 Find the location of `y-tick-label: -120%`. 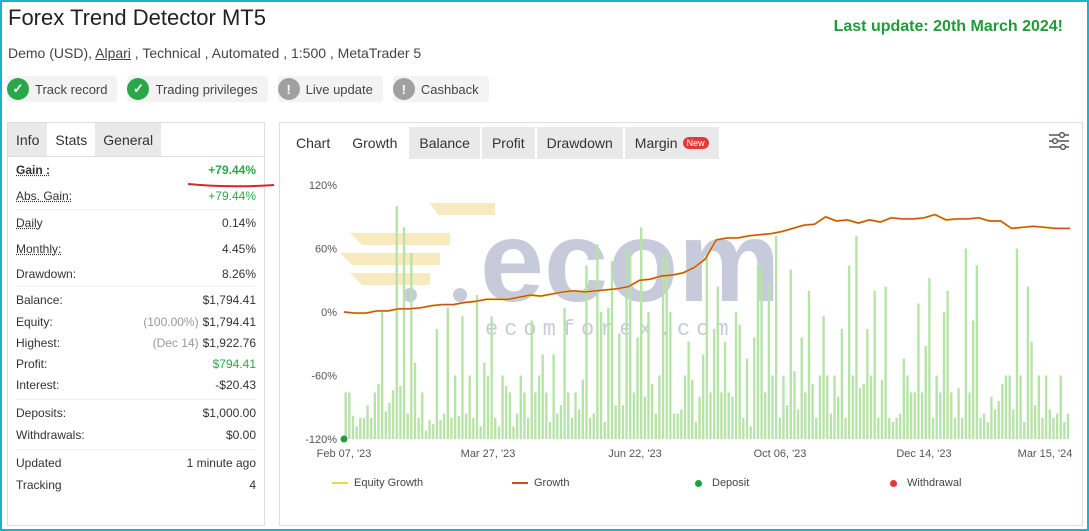

y-tick-label: -120% is located at coordinates (321, 440).